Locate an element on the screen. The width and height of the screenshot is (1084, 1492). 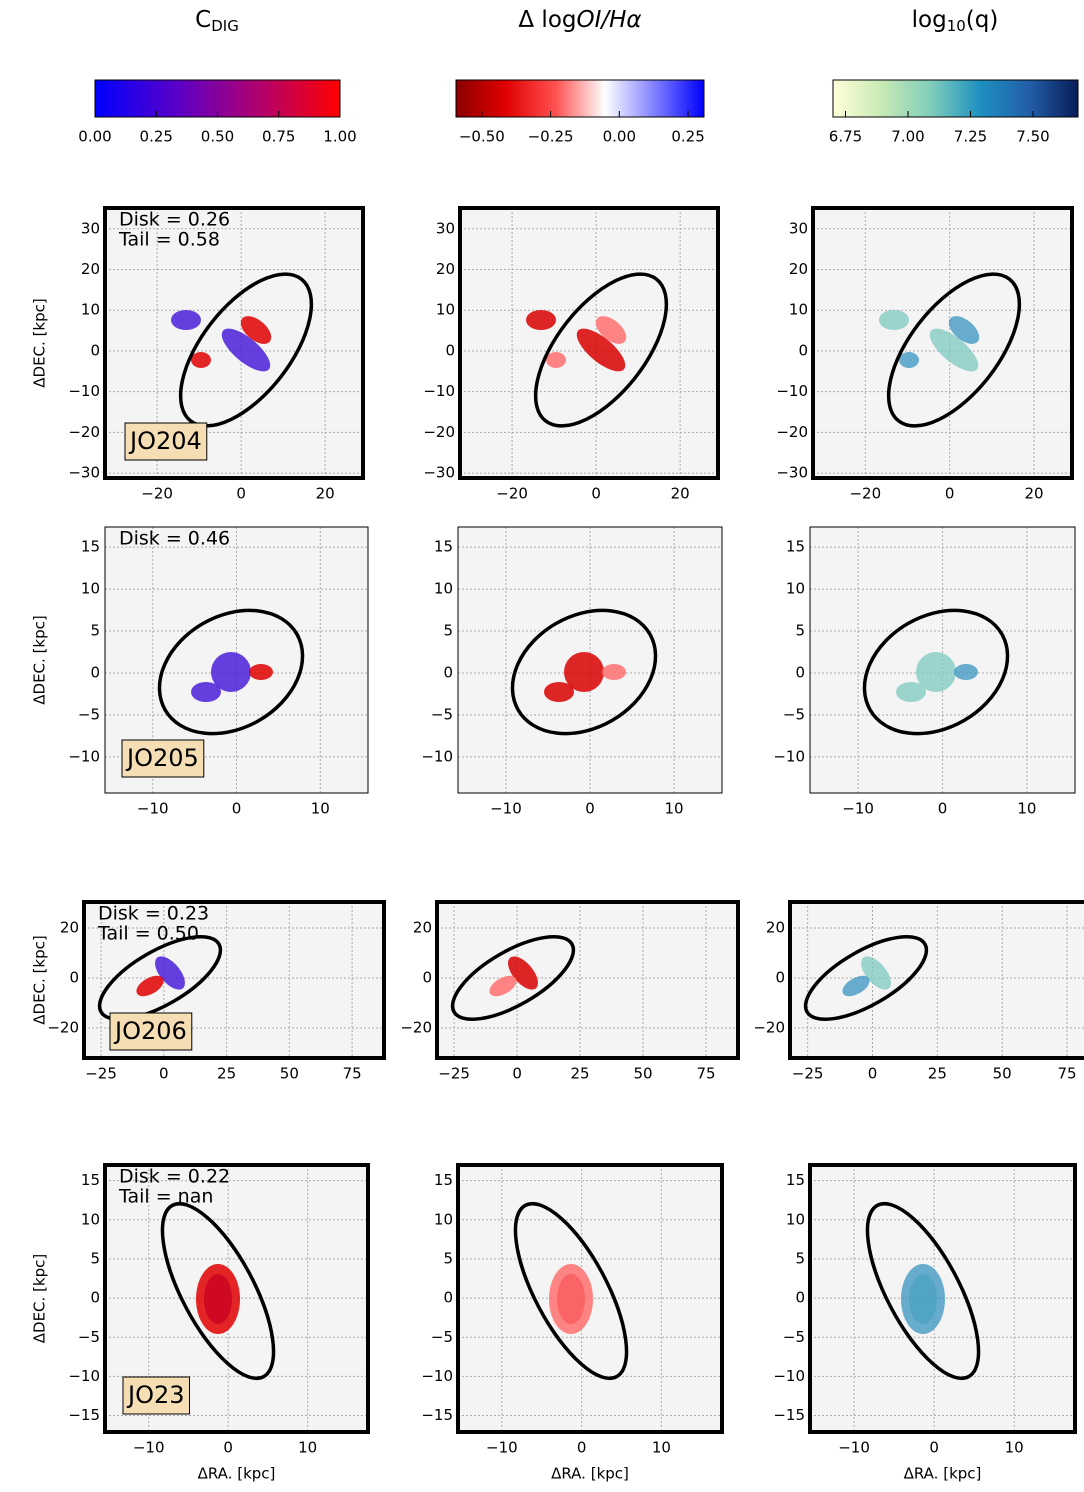
y-tick-label: −20 is located at coordinates (416, 1028).